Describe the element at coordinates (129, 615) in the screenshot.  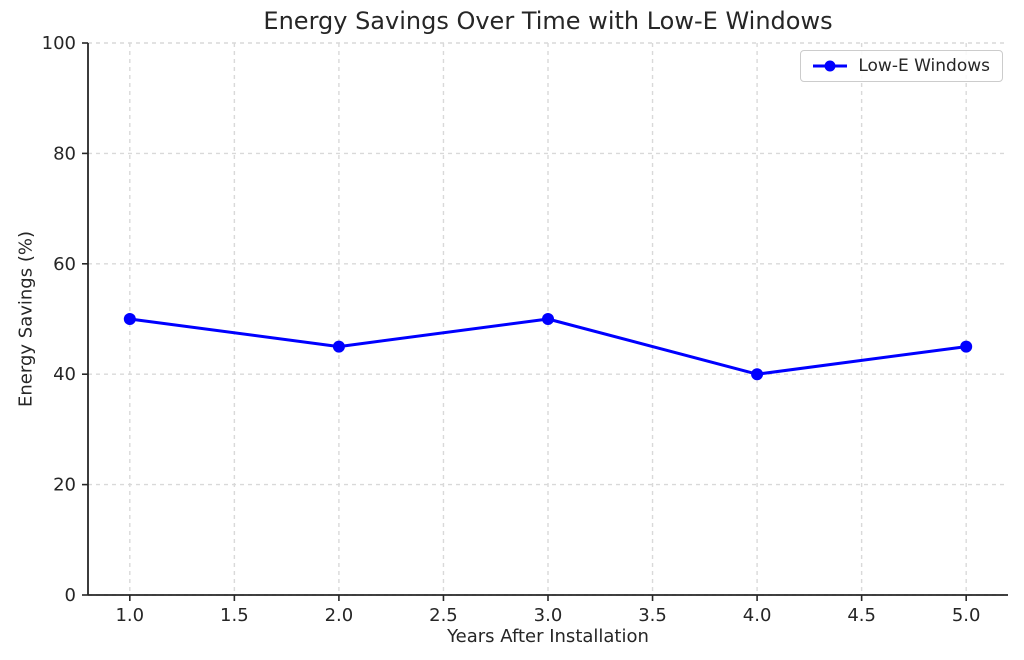
I see `x-tick-label: 1.0` at that location.